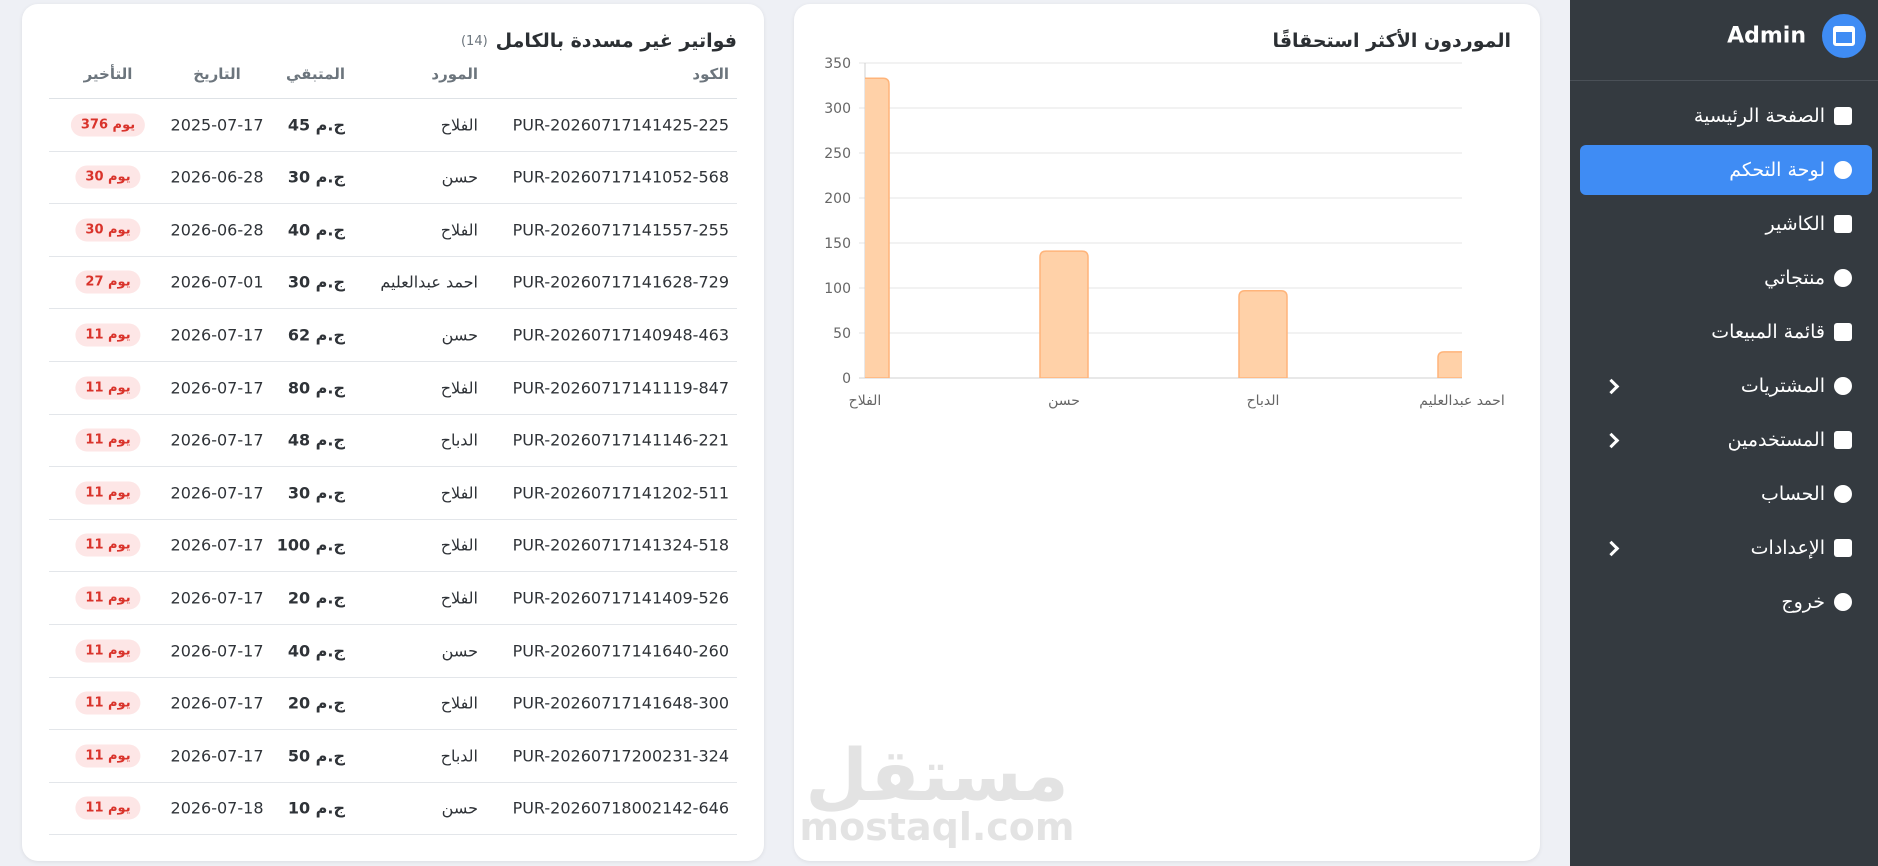  Describe the element at coordinates (1793, 494) in the screenshot. I see `nav-item: الحساب` at that location.